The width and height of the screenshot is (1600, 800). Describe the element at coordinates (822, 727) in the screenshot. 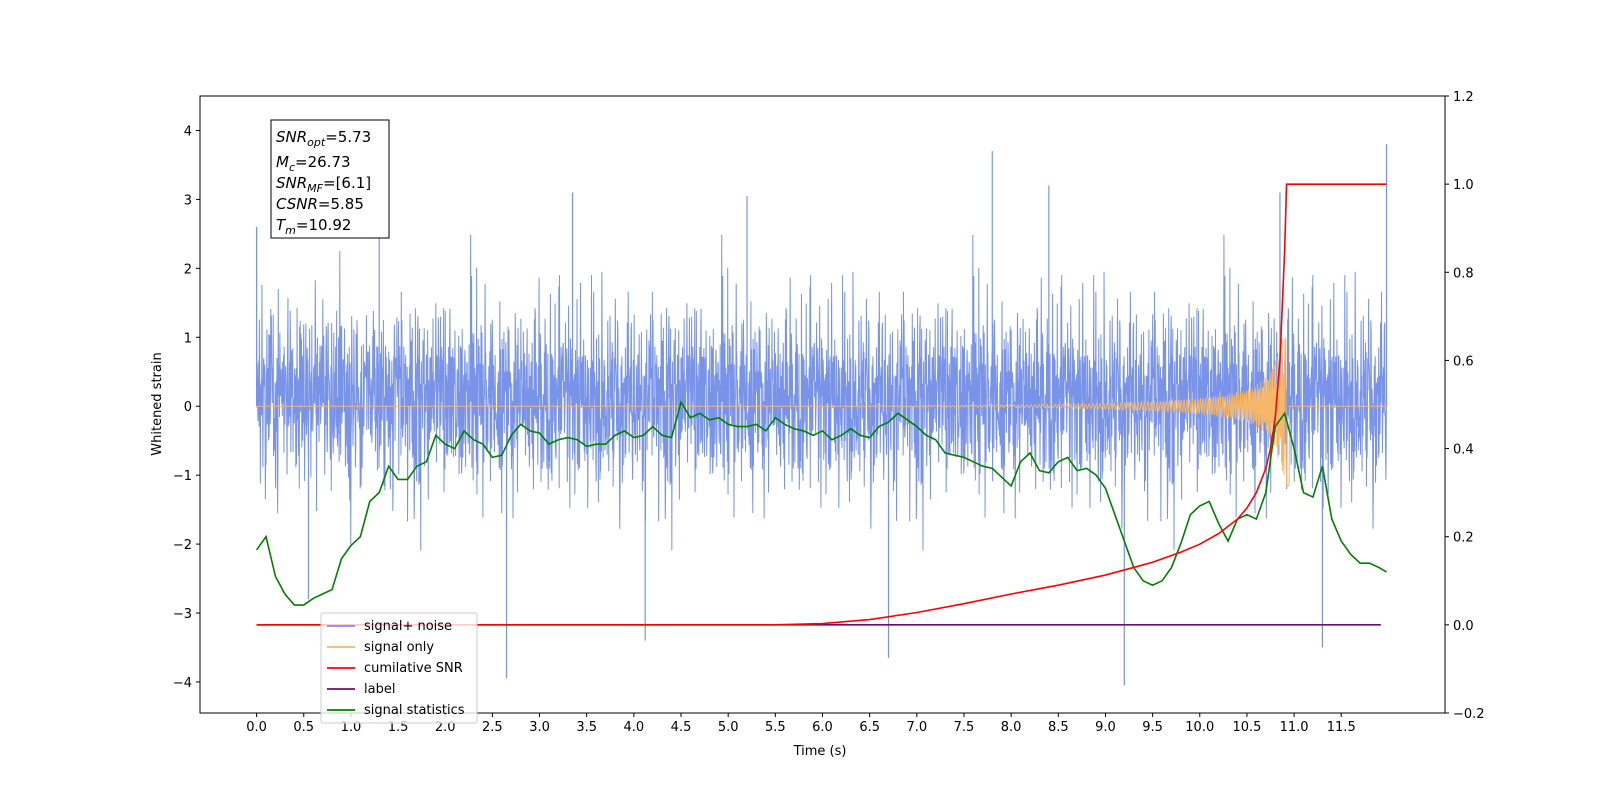

I see `x-tick-label: 6.0` at that location.